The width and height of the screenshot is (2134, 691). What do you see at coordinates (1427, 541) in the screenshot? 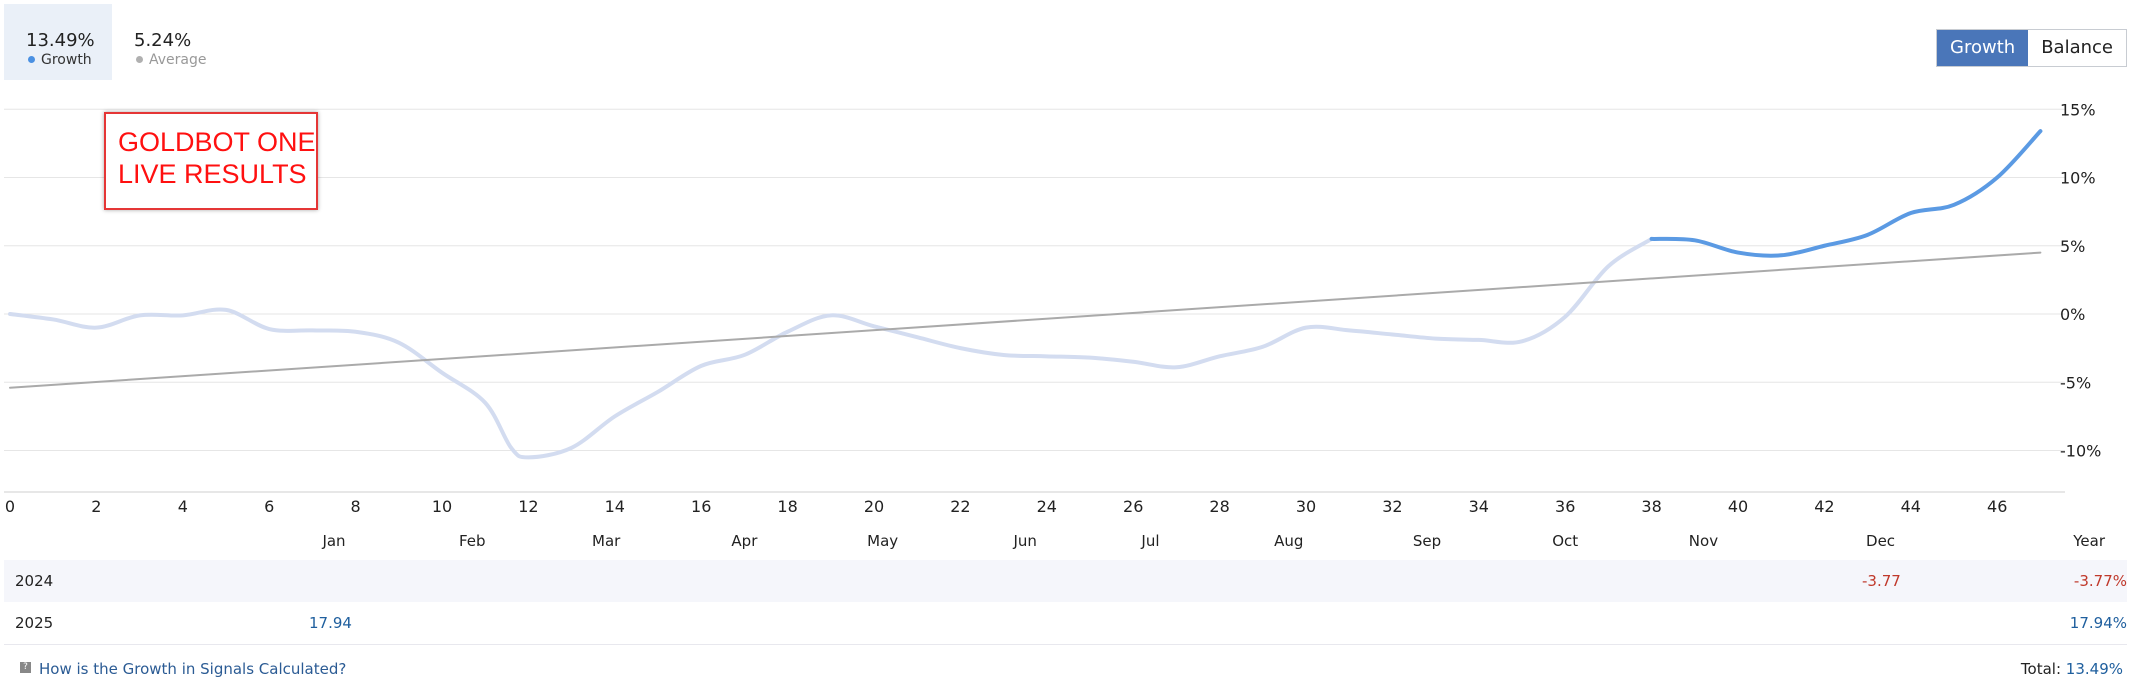
I see `month-label: Sep` at bounding box center [1427, 541].